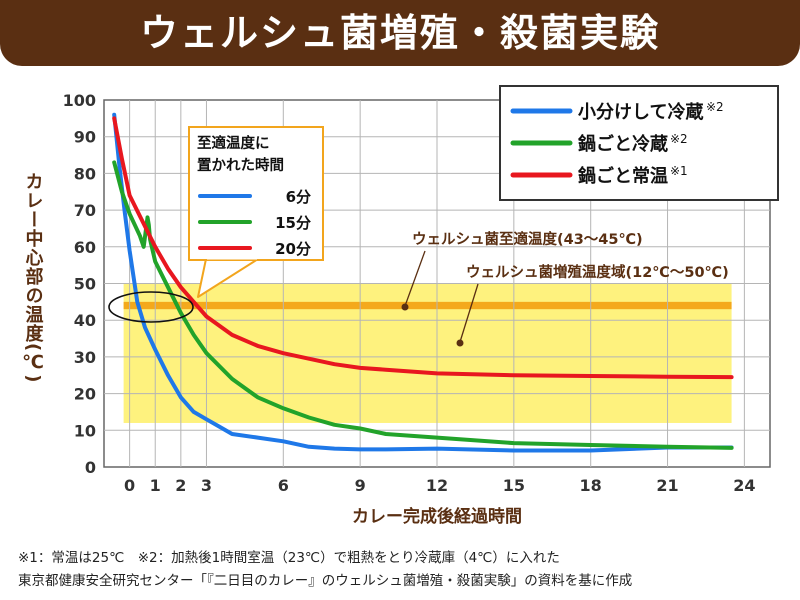 The width and height of the screenshot is (800, 600). What do you see at coordinates (469, 313) in the screenshot?
I see `growth-band-leader` at bounding box center [469, 313].